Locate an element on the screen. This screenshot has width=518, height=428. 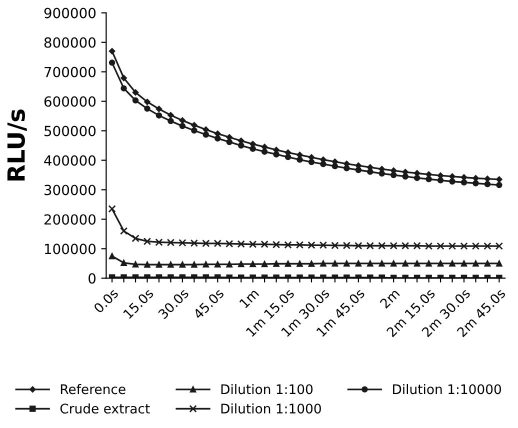
x-tick-label: 1m is located at coordinates (249, 298).